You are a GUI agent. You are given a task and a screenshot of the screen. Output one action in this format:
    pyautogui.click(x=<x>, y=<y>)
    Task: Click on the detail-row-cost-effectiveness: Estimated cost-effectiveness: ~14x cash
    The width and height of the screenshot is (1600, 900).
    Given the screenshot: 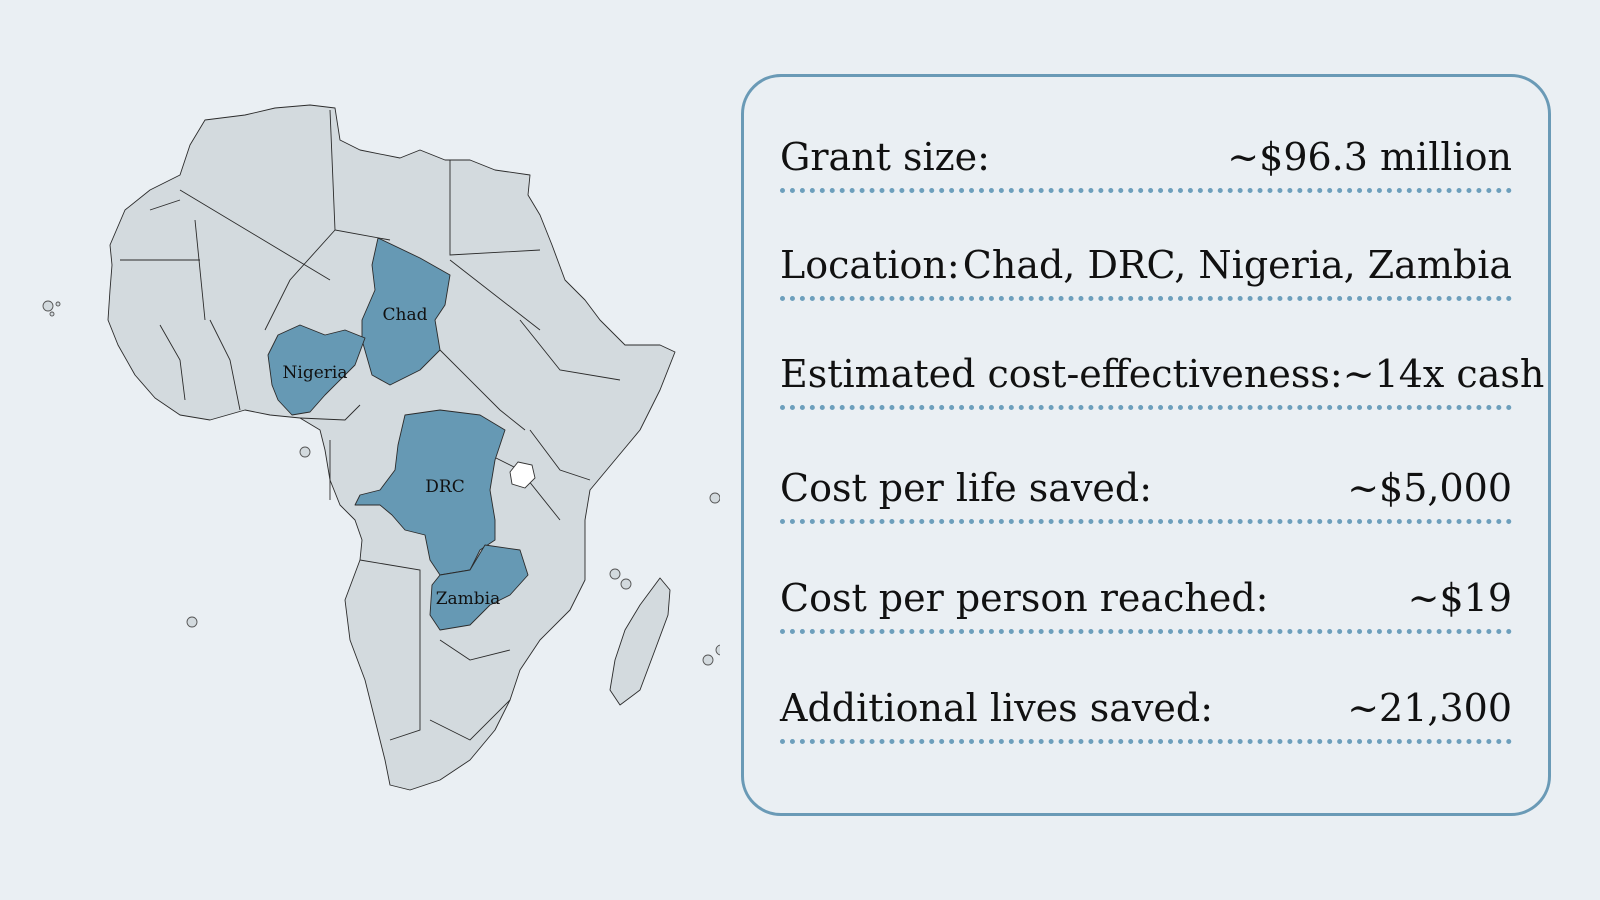 What is the action you would take?
    pyautogui.click(x=1162, y=375)
    